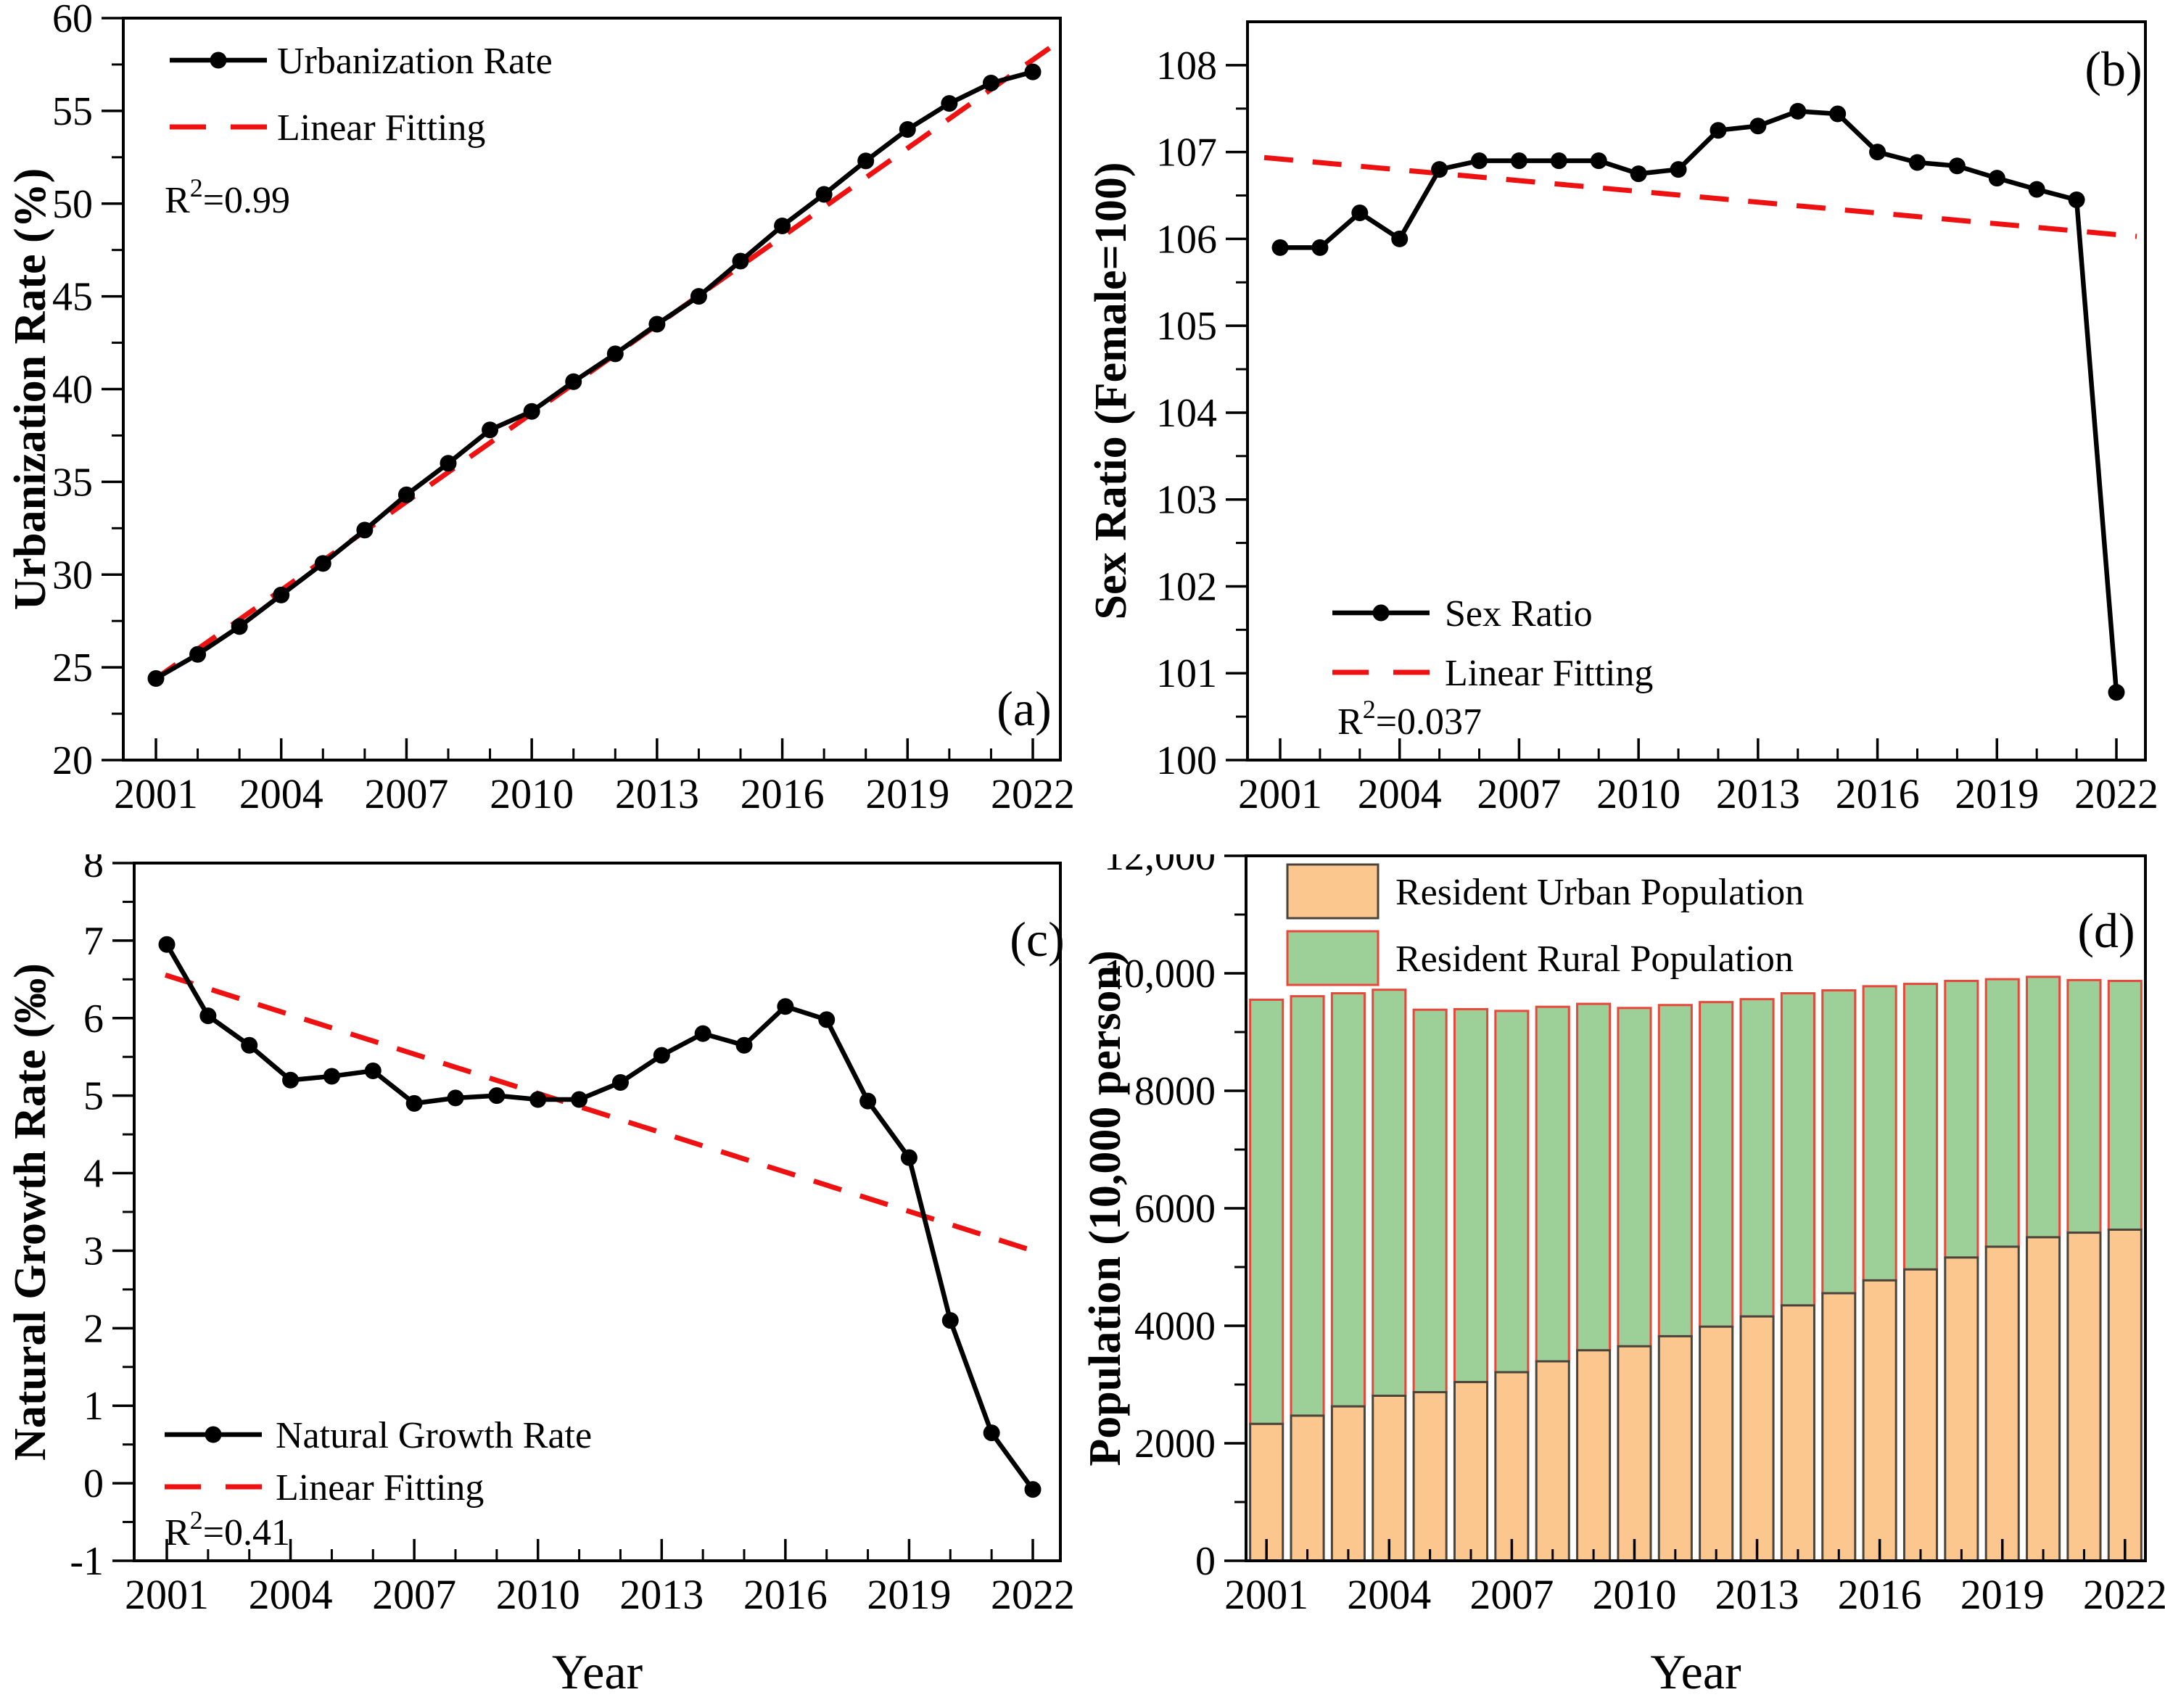 The width and height of the screenshot is (2165, 1708). Describe the element at coordinates (1519, 614) in the screenshot. I see `legend-label: Sex Ratio` at that location.